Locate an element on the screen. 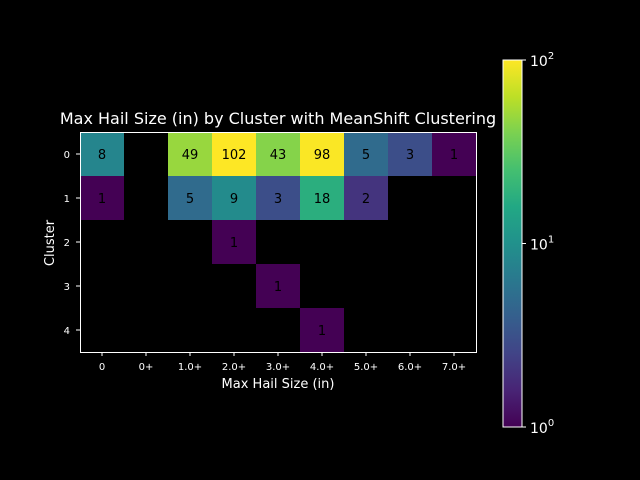 The width and height of the screenshot is (640, 480). colorbar-tick-label: 10¹ is located at coordinates (542, 244).